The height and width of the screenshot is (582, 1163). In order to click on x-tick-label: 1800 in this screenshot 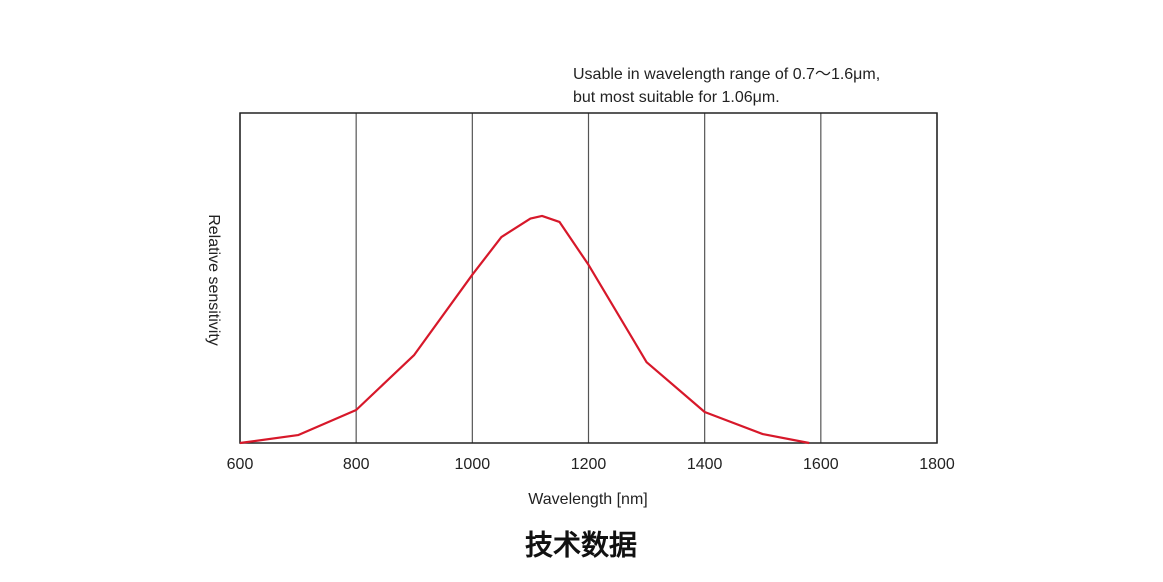, I will do `click(937, 464)`.